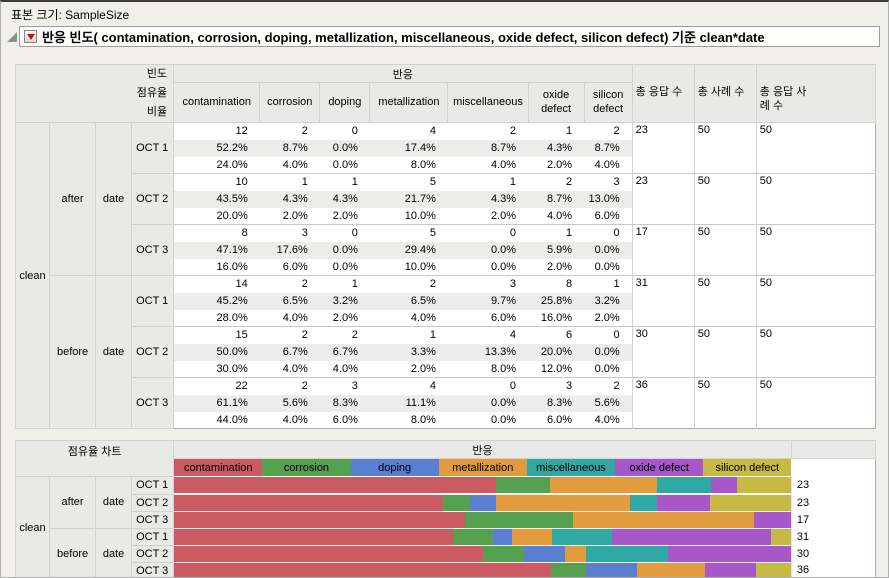 This screenshot has height=578, width=889. Describe the element at coordinates (663, 93) in the screenshot. I see `column-header-total-responses: 총 응답 수` at that location.